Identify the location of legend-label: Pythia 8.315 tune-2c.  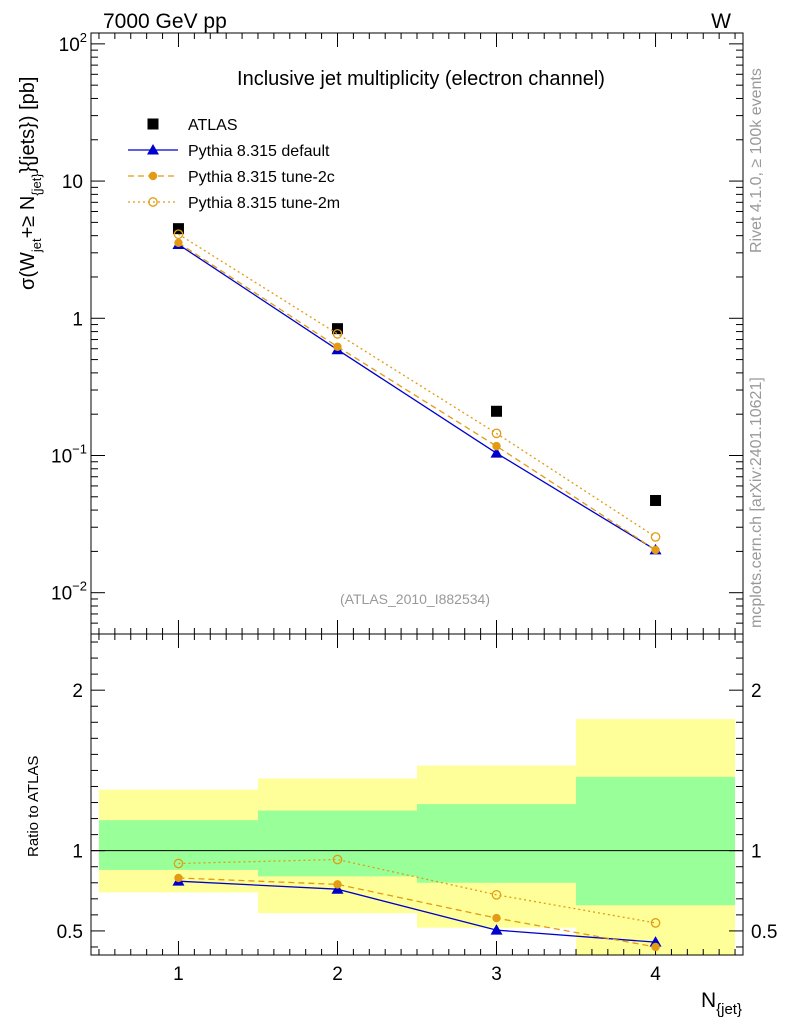
(261, 177).